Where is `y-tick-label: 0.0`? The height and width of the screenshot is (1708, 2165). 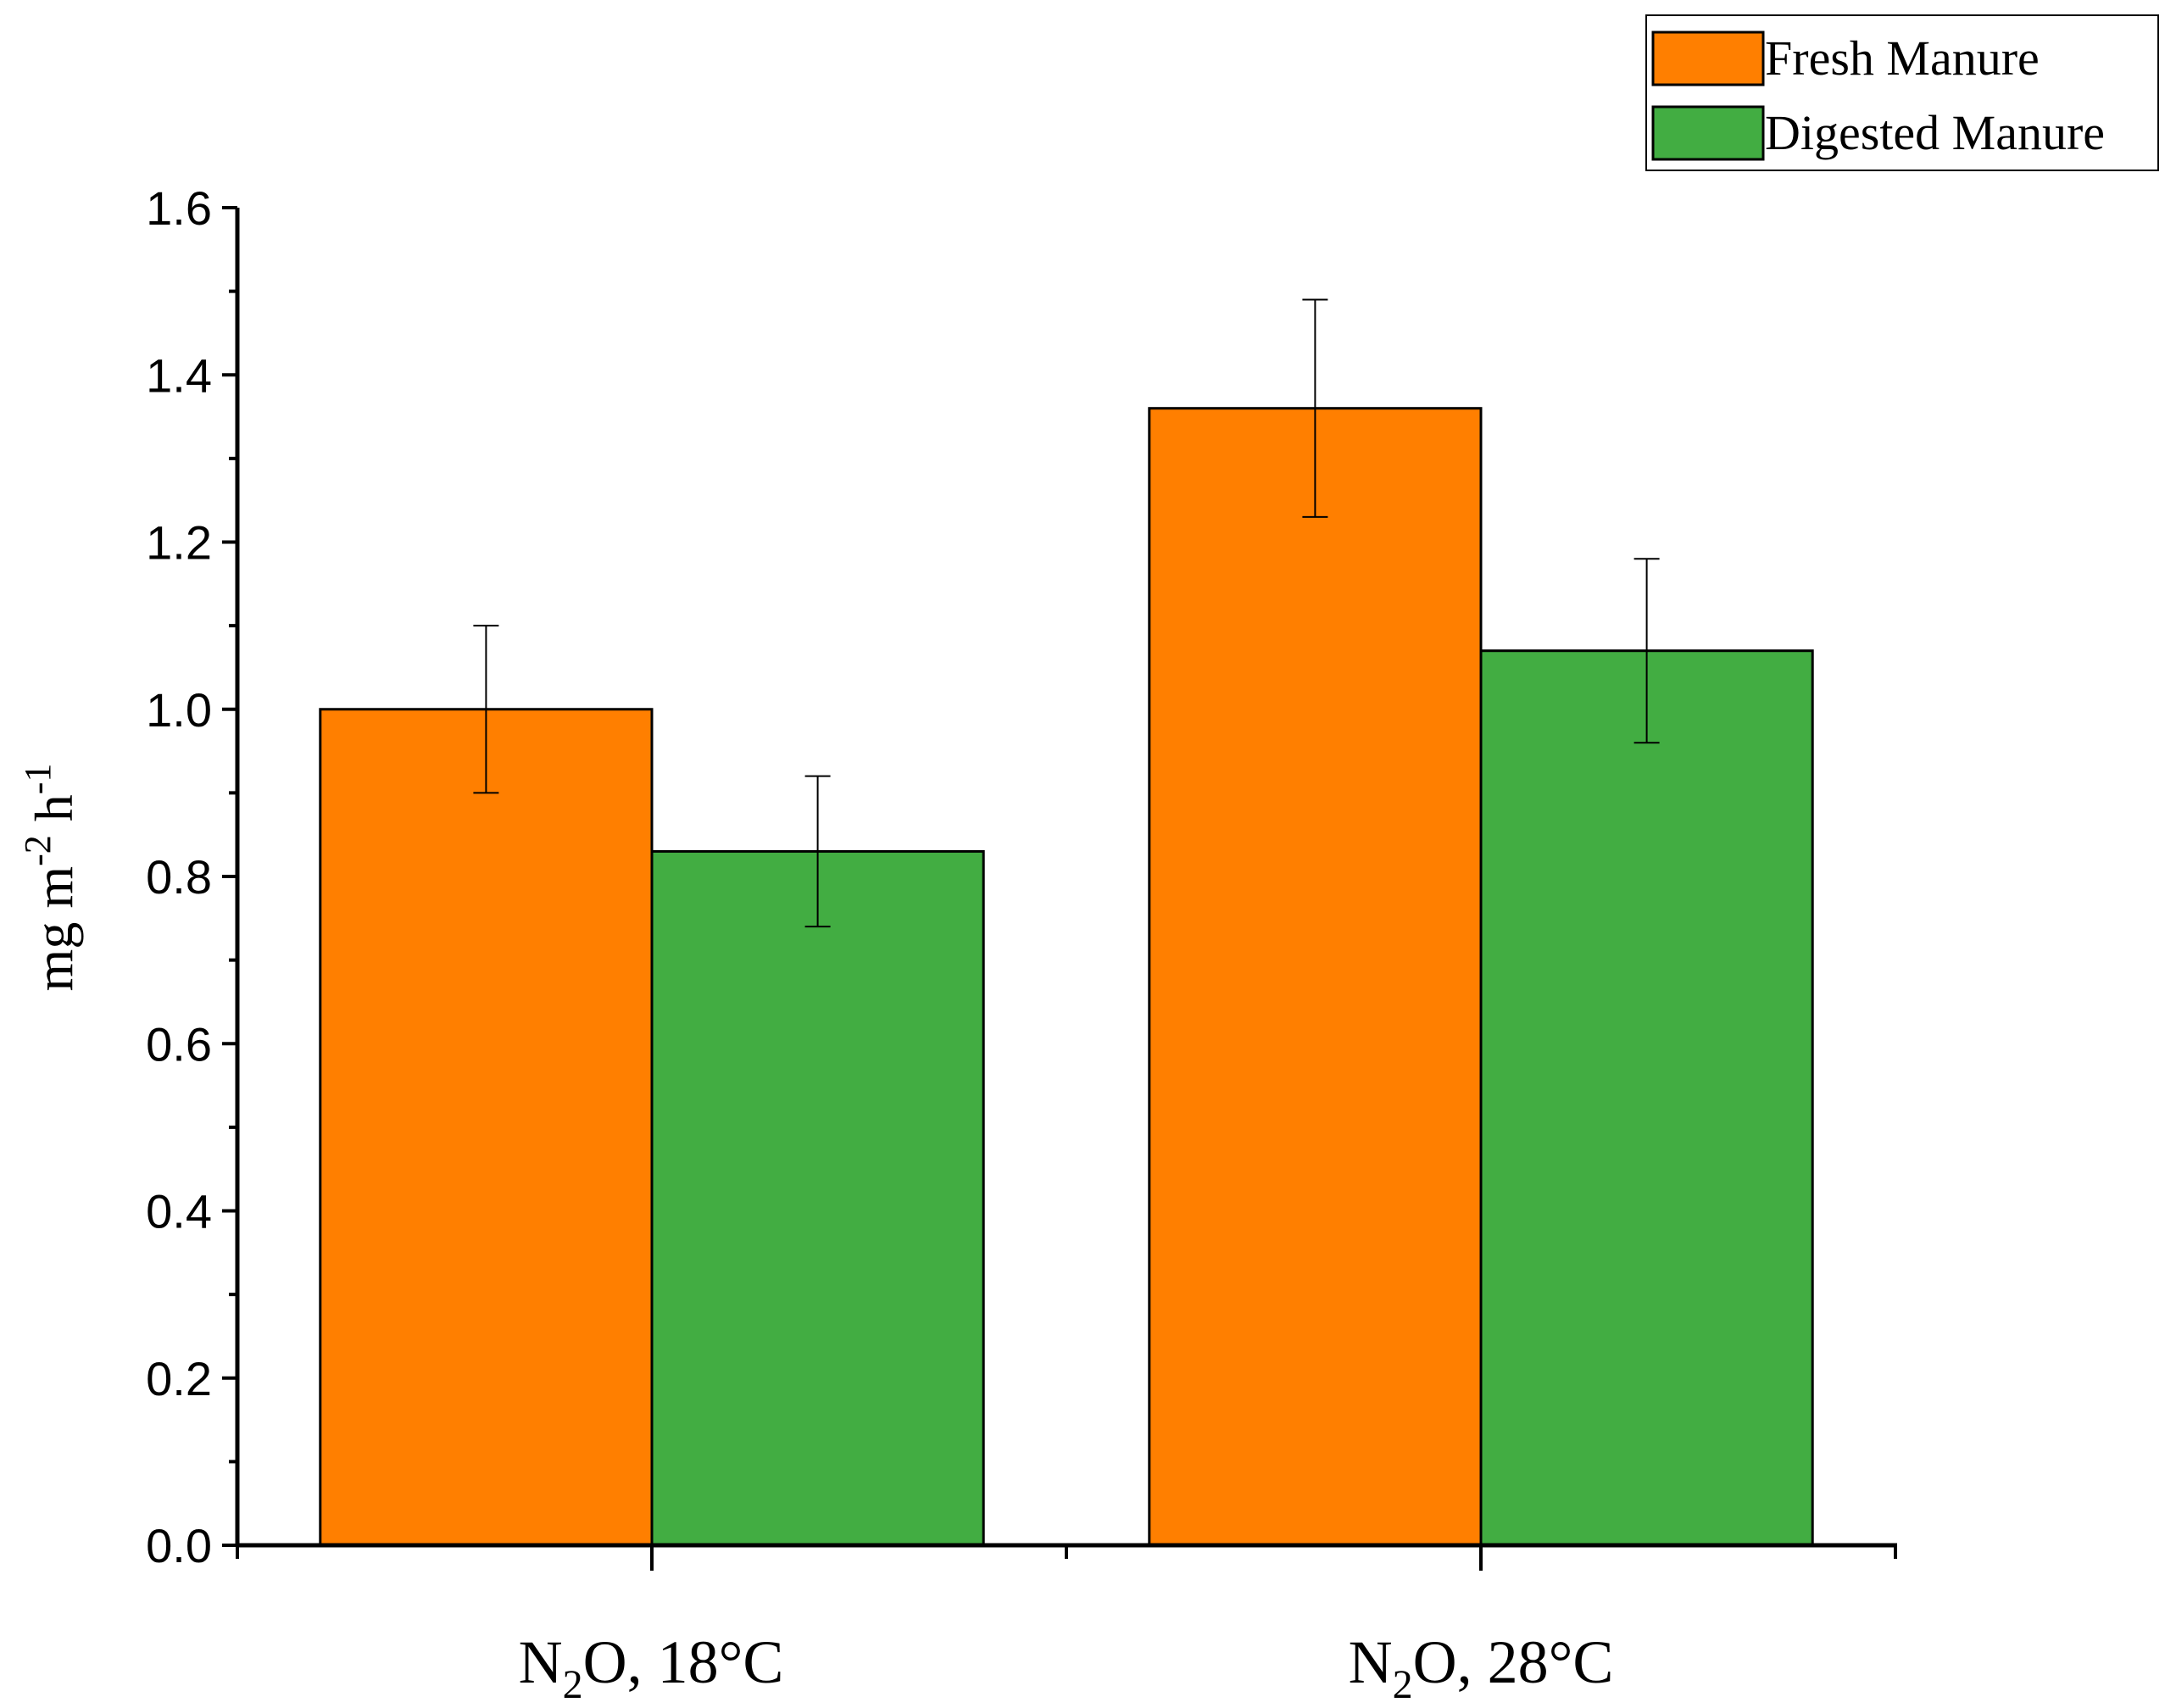
y-tick-label: 0.0 is located at coordinates (179, 1545).